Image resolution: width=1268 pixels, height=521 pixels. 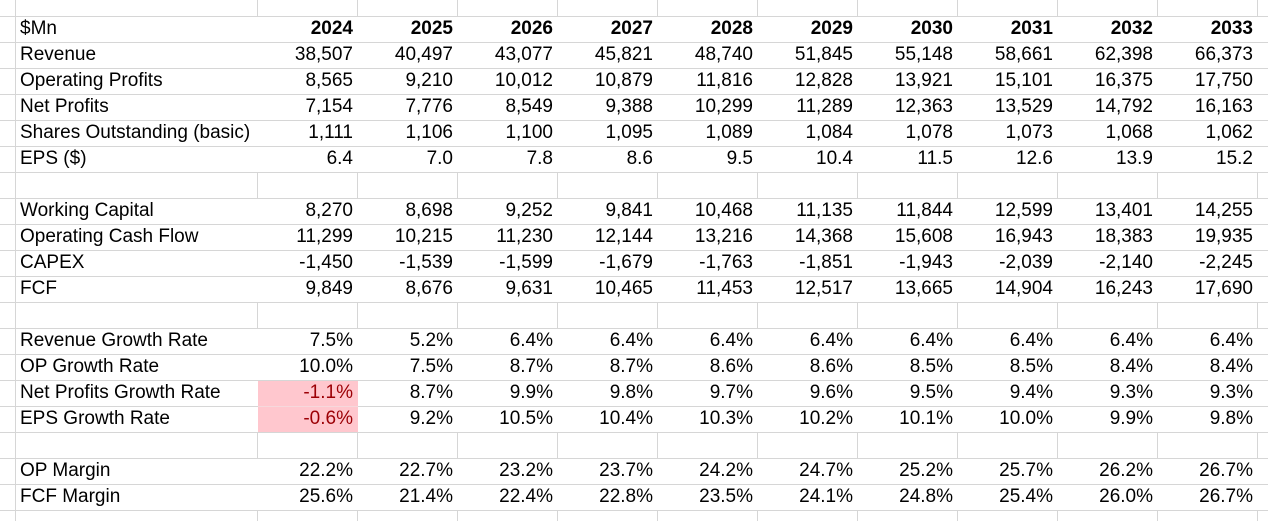 I want to click on row-label-cell: Revenue, so click(x=137, y=56).